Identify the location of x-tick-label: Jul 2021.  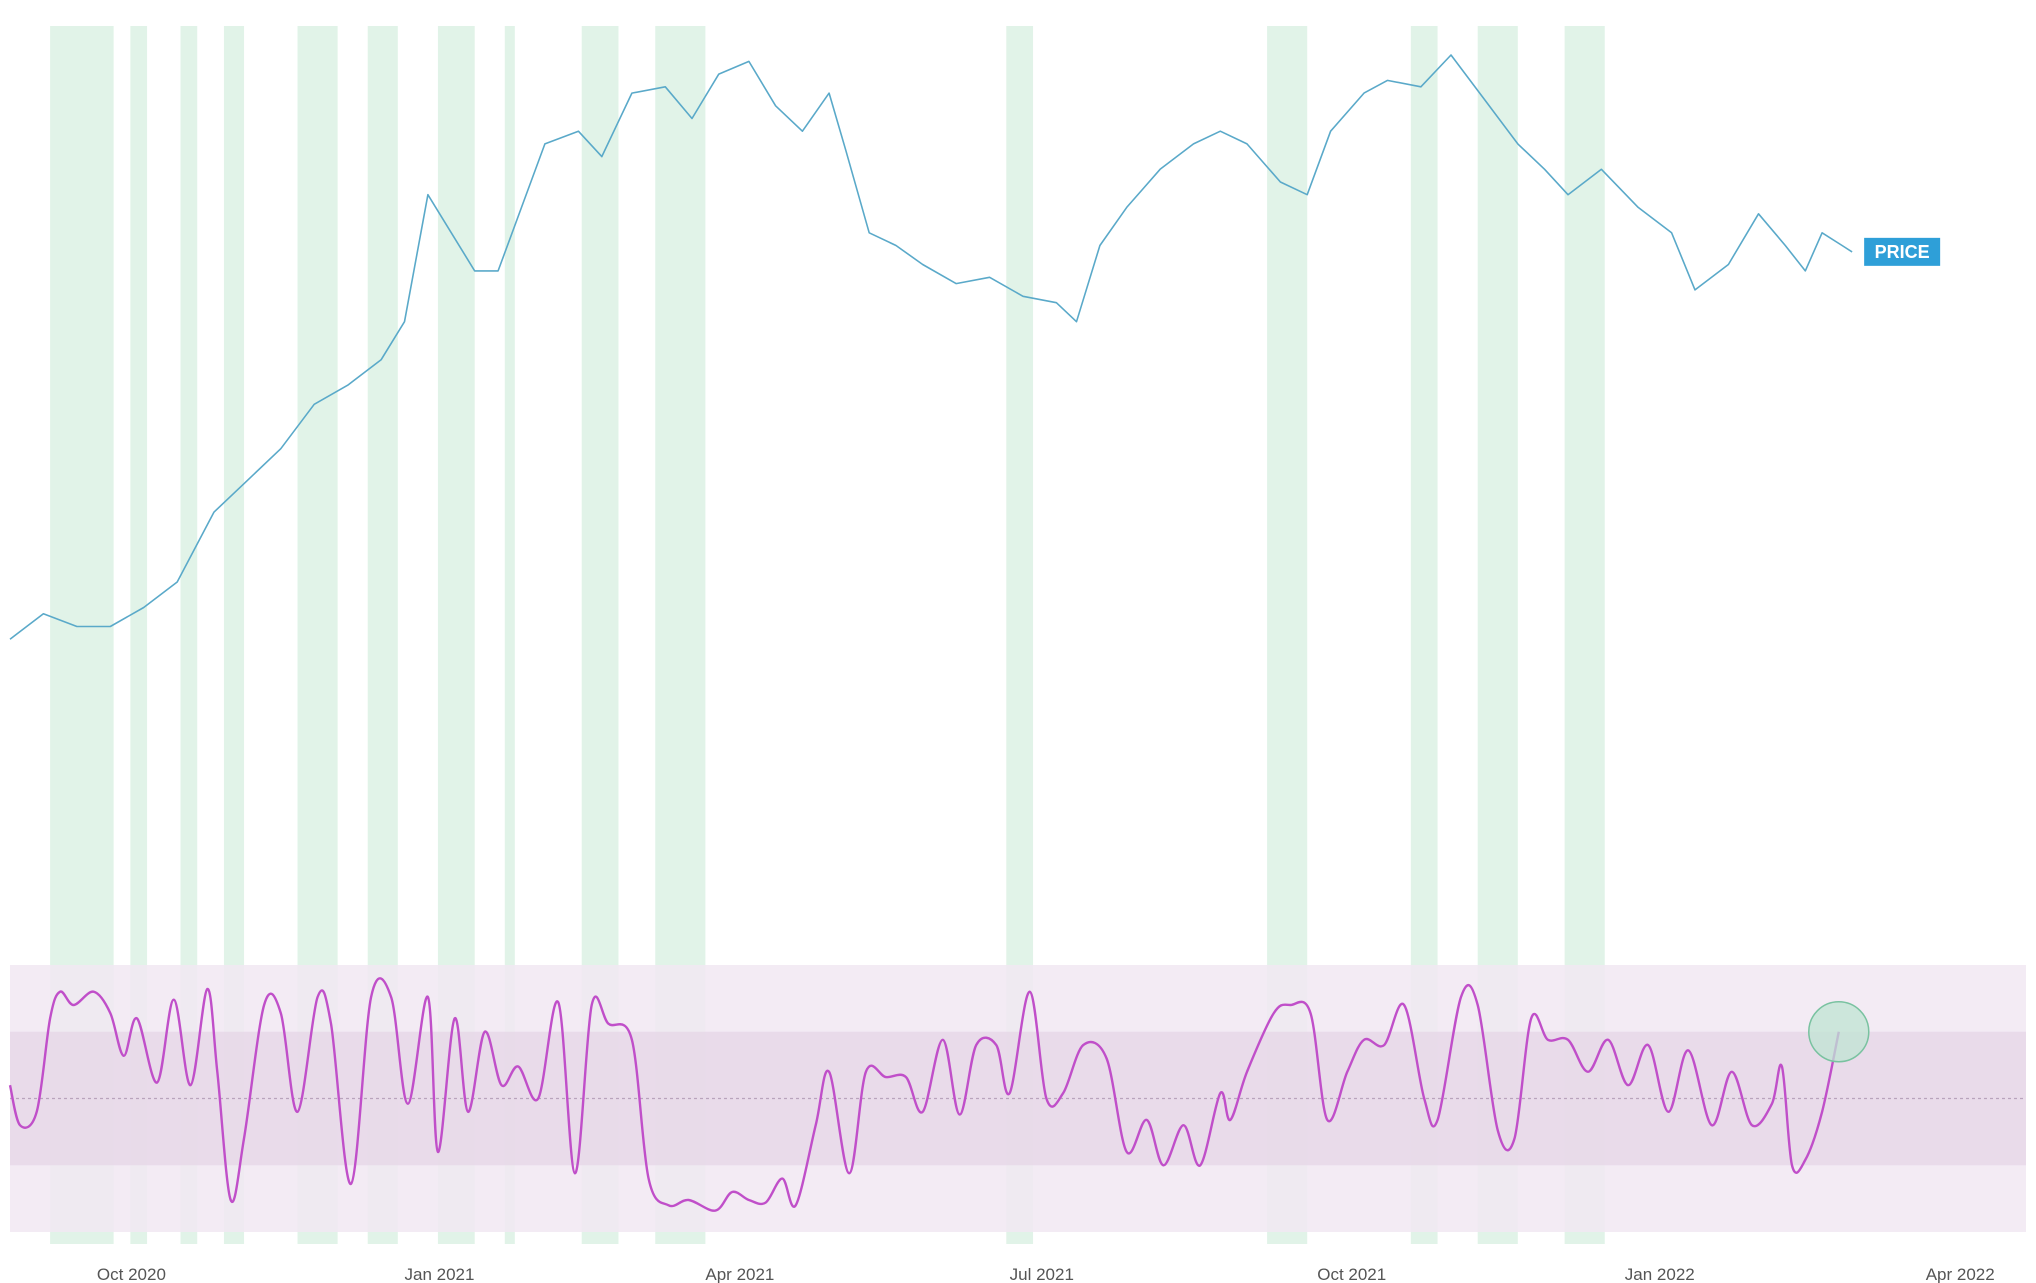
(1042, 1274).